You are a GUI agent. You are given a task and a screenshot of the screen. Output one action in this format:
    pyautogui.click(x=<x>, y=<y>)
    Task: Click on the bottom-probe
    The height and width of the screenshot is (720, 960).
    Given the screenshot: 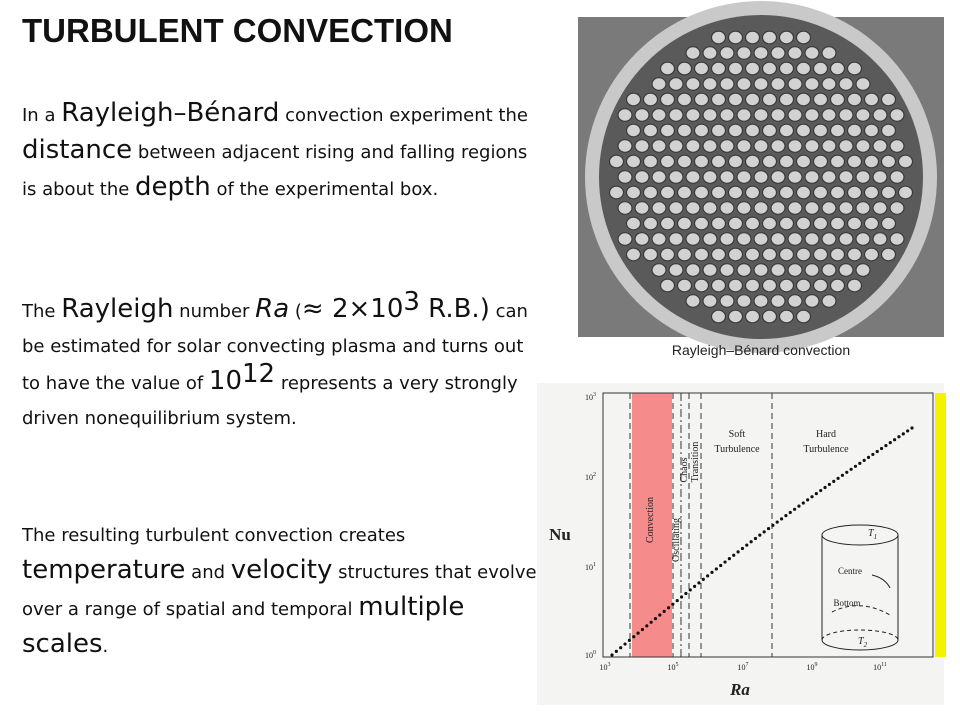 What is the action you would take?
    pyautogui.click(x=861, y=610)
    